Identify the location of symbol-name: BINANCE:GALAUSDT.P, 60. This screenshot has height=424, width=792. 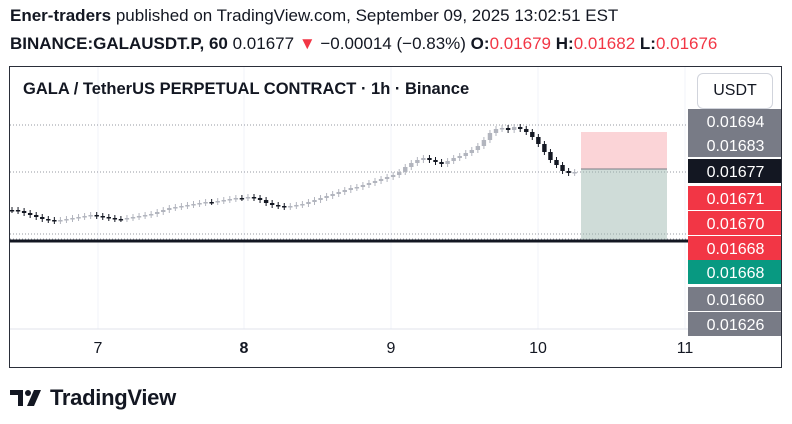
(119, 43).